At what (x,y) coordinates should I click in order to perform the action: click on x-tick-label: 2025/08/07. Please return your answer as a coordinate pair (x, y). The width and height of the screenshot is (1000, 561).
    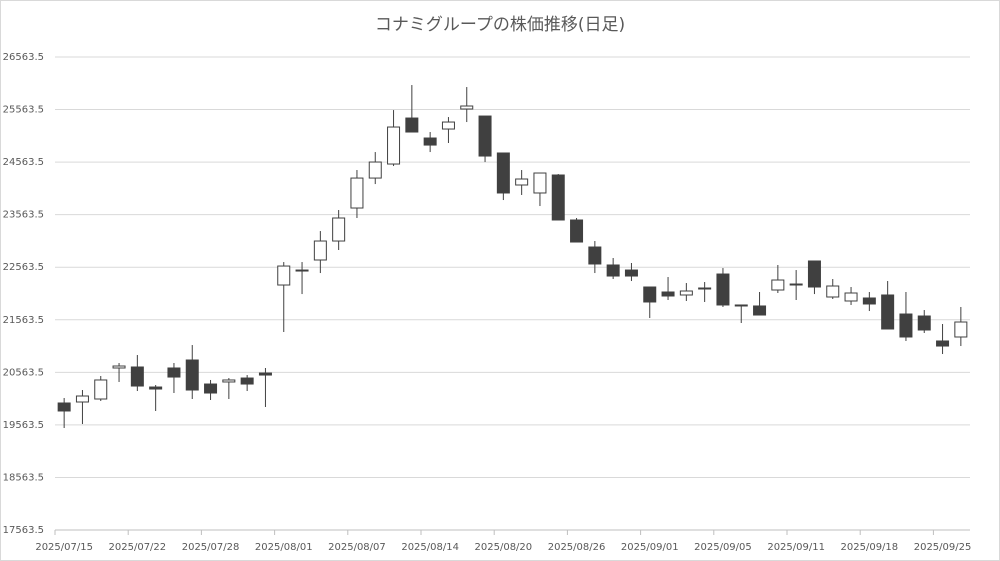
    Looking at the image, I should click on (357, 547).